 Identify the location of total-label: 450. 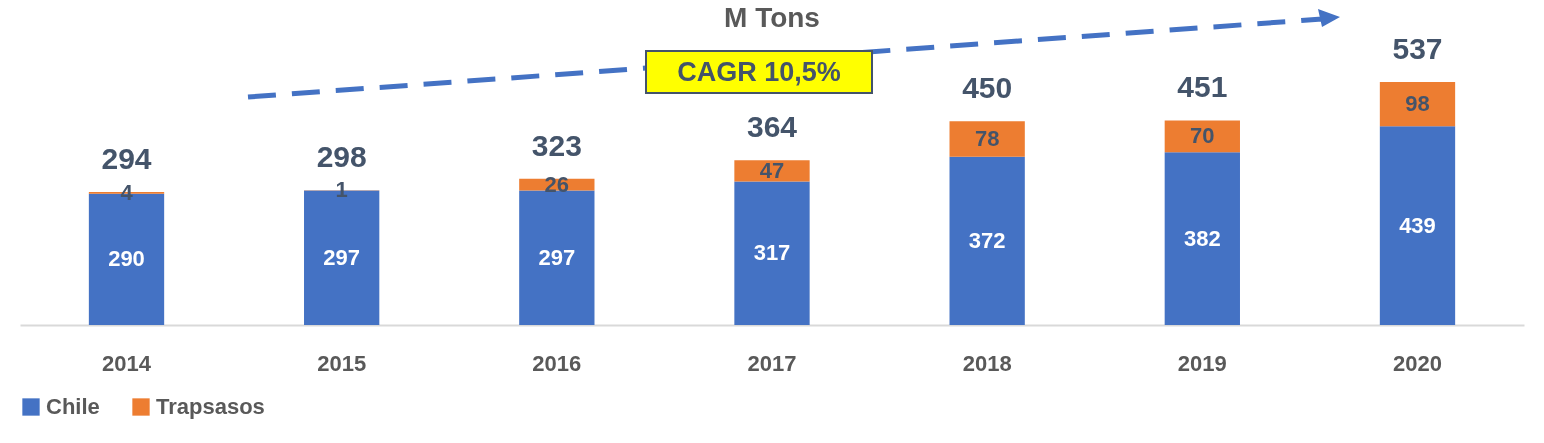
(987, 88).